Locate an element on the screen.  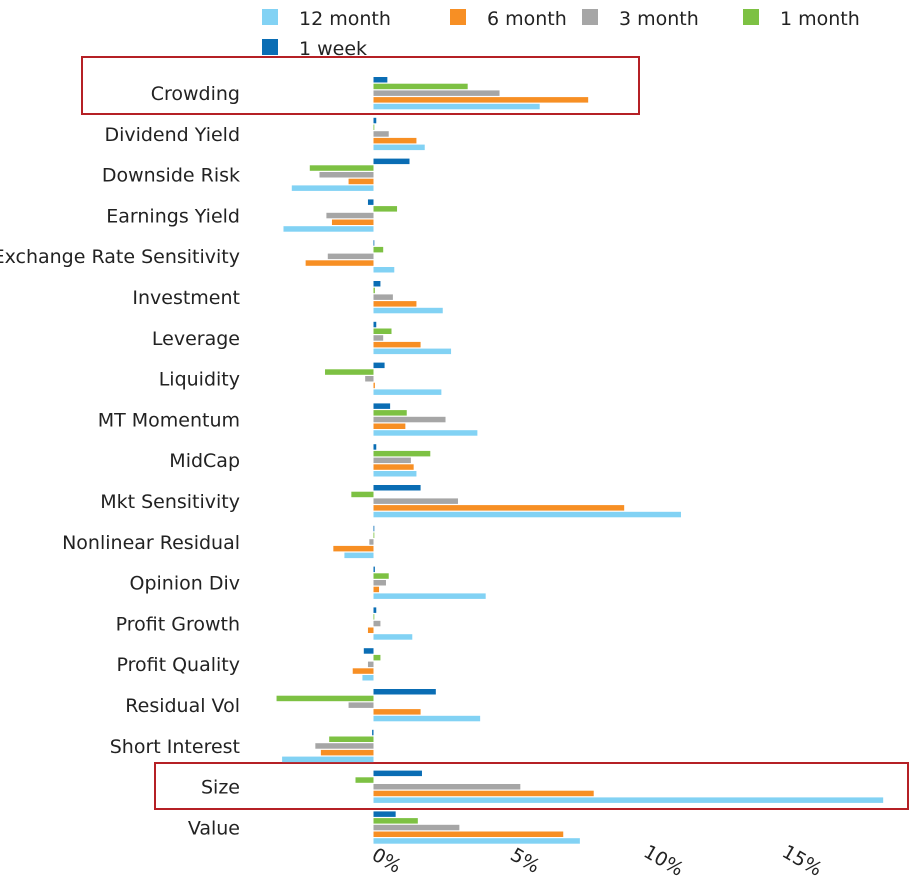
bar-value-3-month is located at coordinates (416, 827).